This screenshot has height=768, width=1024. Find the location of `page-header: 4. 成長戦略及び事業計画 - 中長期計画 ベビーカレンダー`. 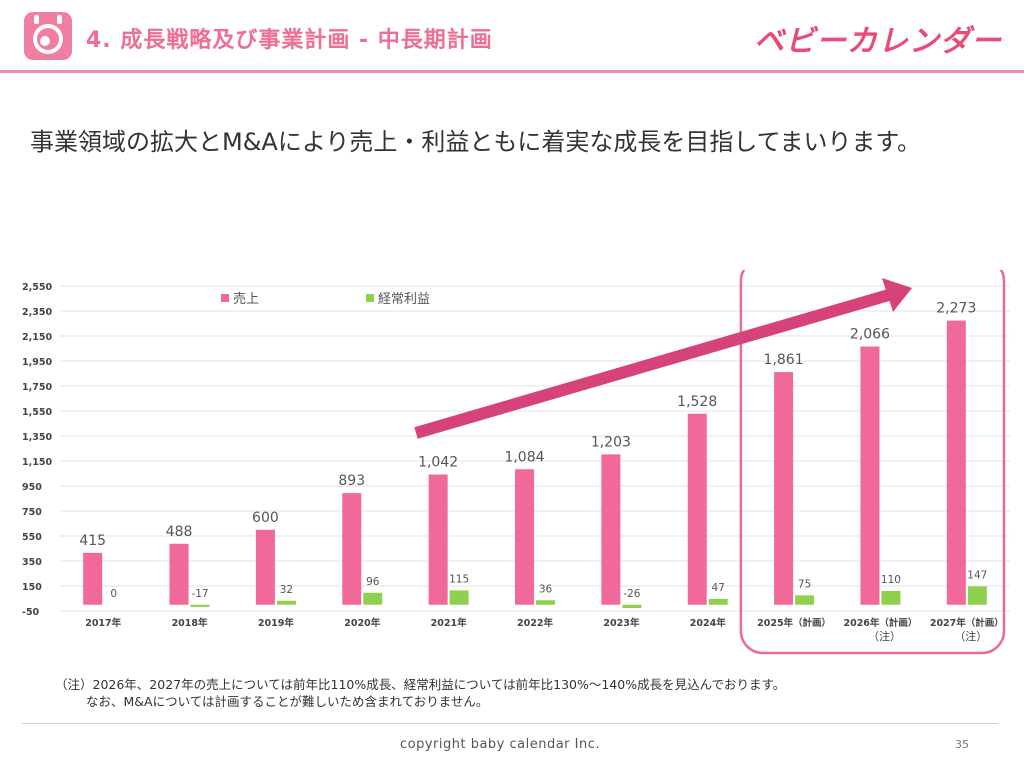

page-header: 4. 成長戦略及び事業計画 - 中長期計画 ベビーカレンダー is located at coordinates (512, 36).